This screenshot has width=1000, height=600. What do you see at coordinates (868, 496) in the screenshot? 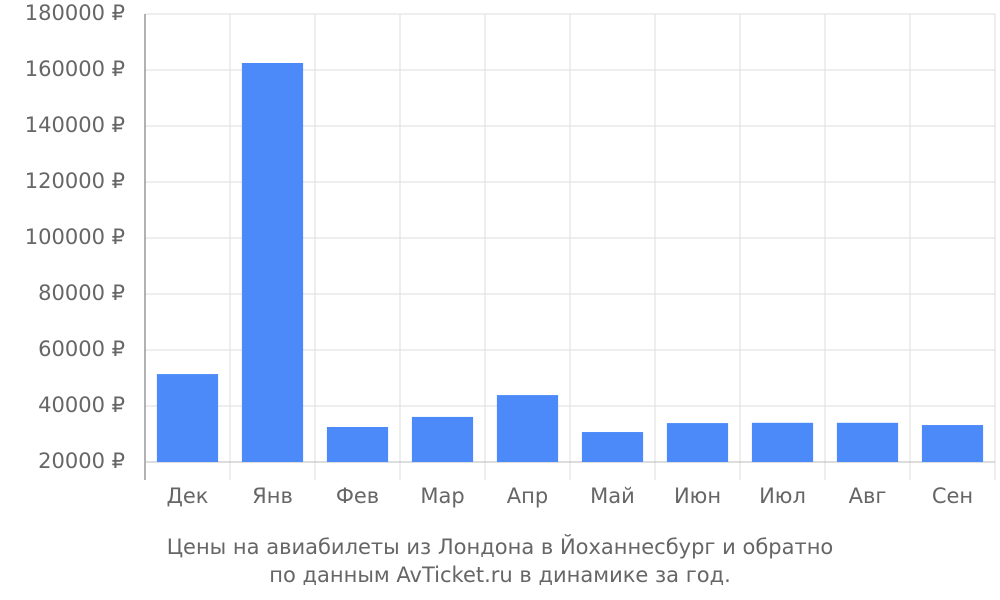
I see `x-tick-label: Авг` at bounding box center [868, 496].